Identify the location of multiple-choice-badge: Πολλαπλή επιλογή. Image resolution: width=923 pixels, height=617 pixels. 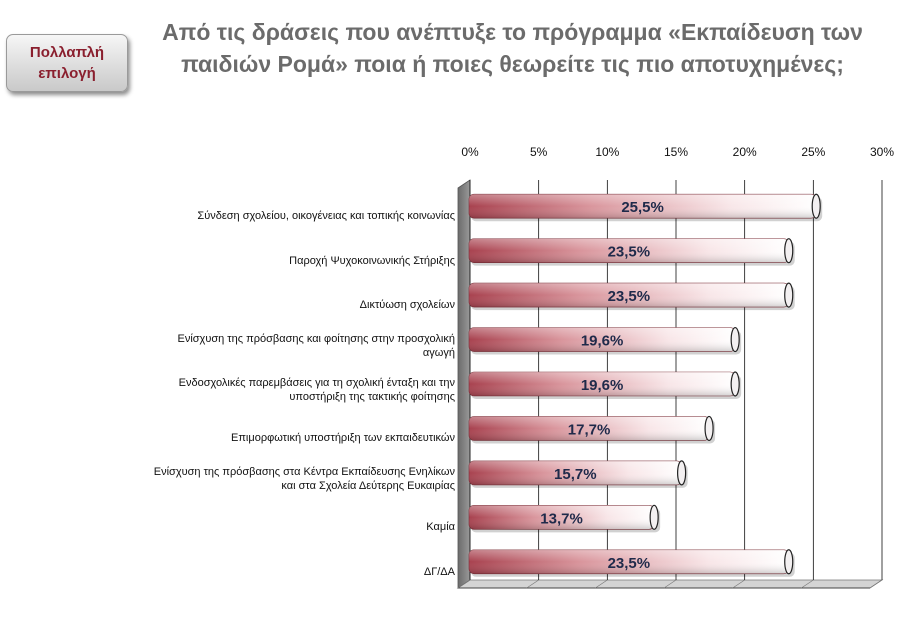
(67, 63).